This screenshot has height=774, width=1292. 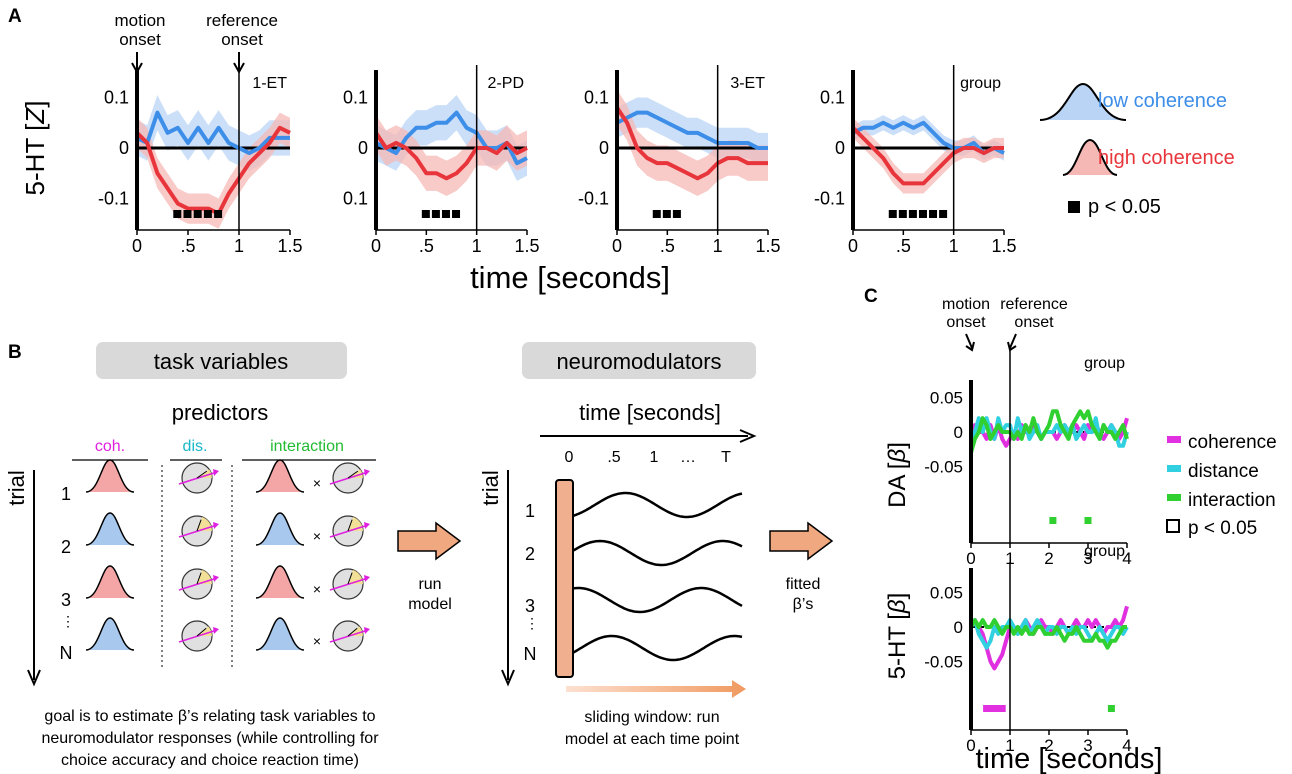 What do you see at coordinates (1048, 558) in the screenshot?
I see `x-tick-label: 2` at bounding box center [1048, 558].